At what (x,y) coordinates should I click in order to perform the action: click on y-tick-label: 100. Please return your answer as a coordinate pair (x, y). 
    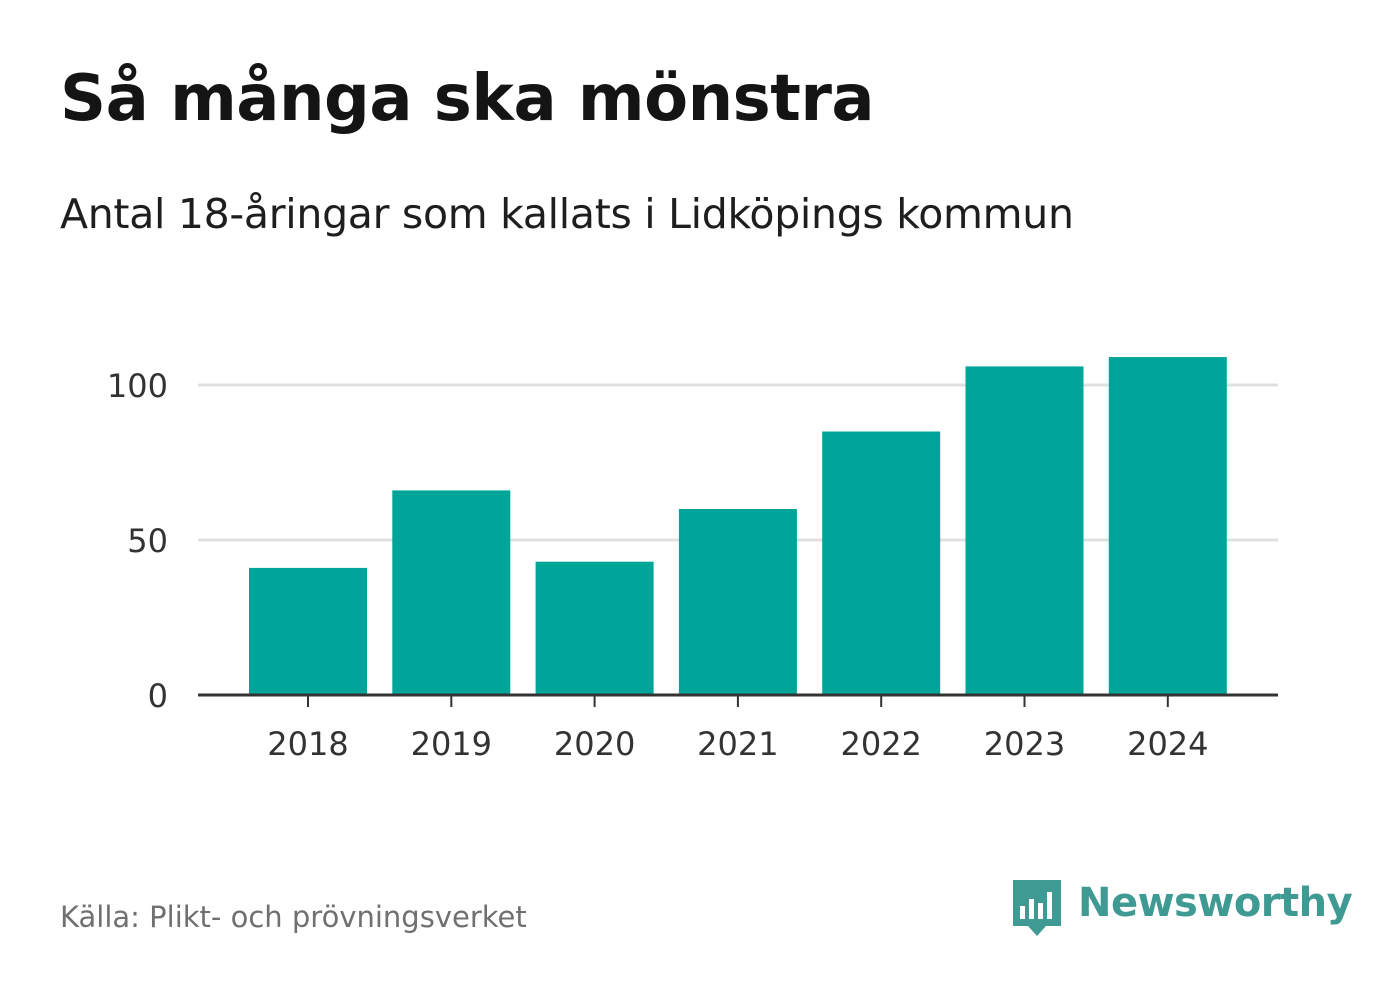
    Looking at the image, I should click on (137, 386).